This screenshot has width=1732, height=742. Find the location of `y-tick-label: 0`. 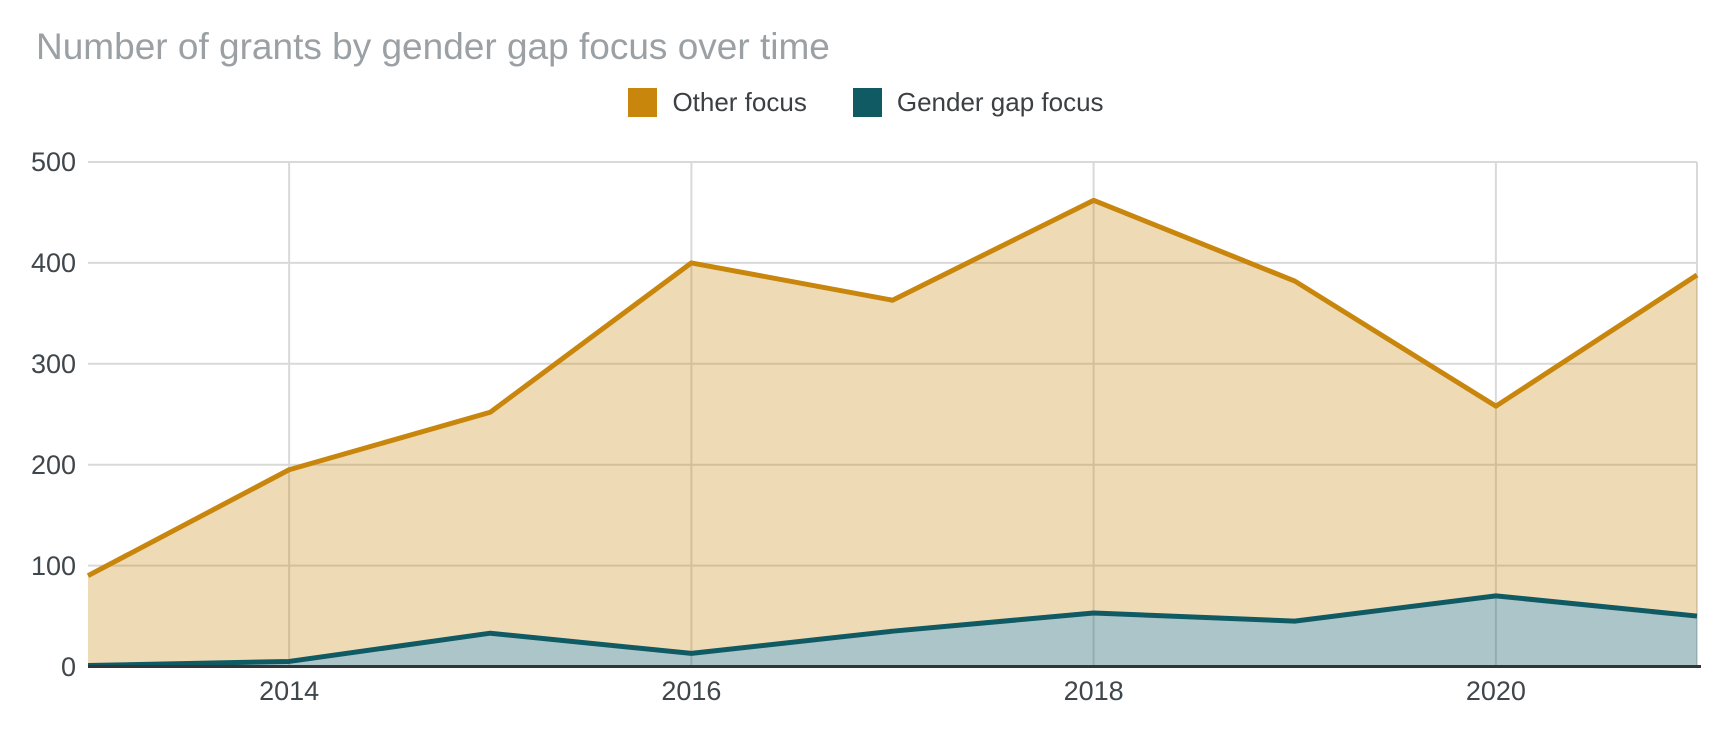

y-tick-label: 0 is located at coordinates (68, 666).